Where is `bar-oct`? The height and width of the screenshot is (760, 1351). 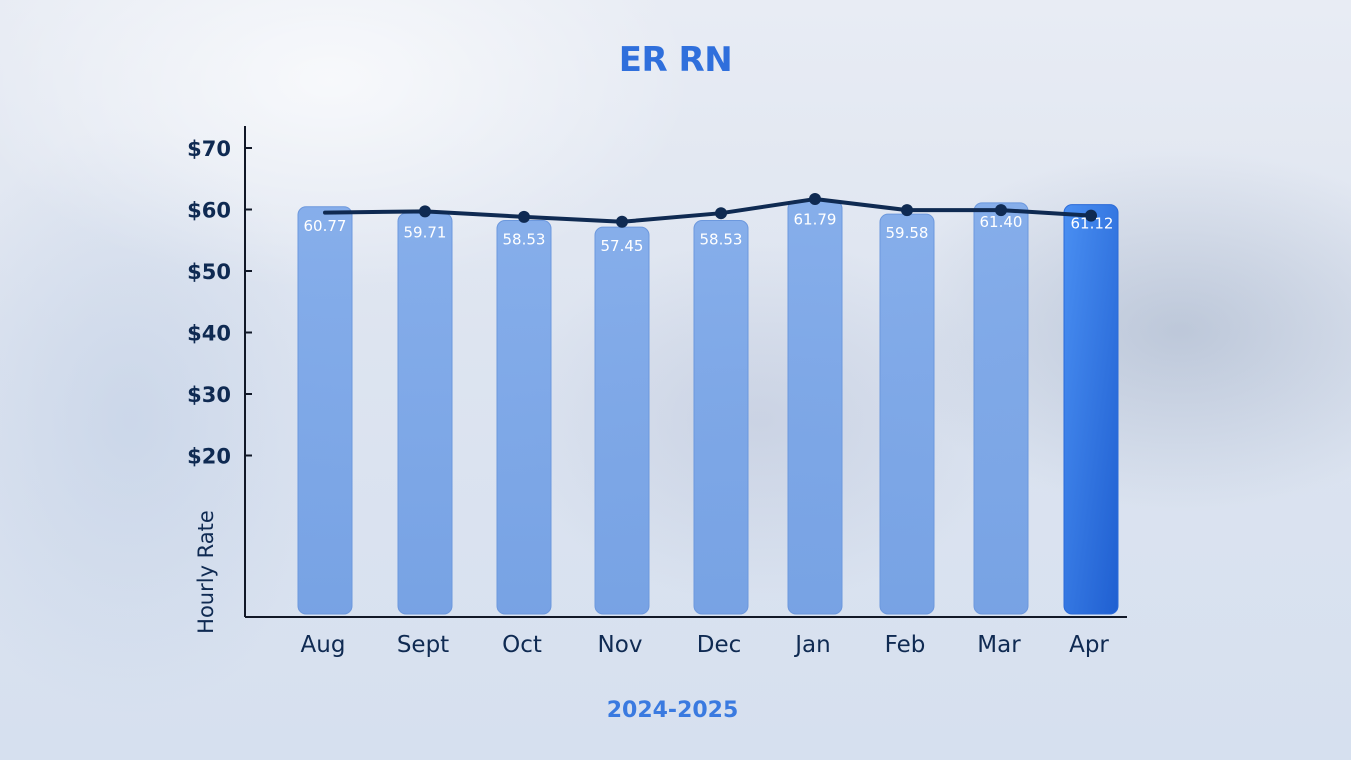 bar-oct is located at coordinates (524, 417).